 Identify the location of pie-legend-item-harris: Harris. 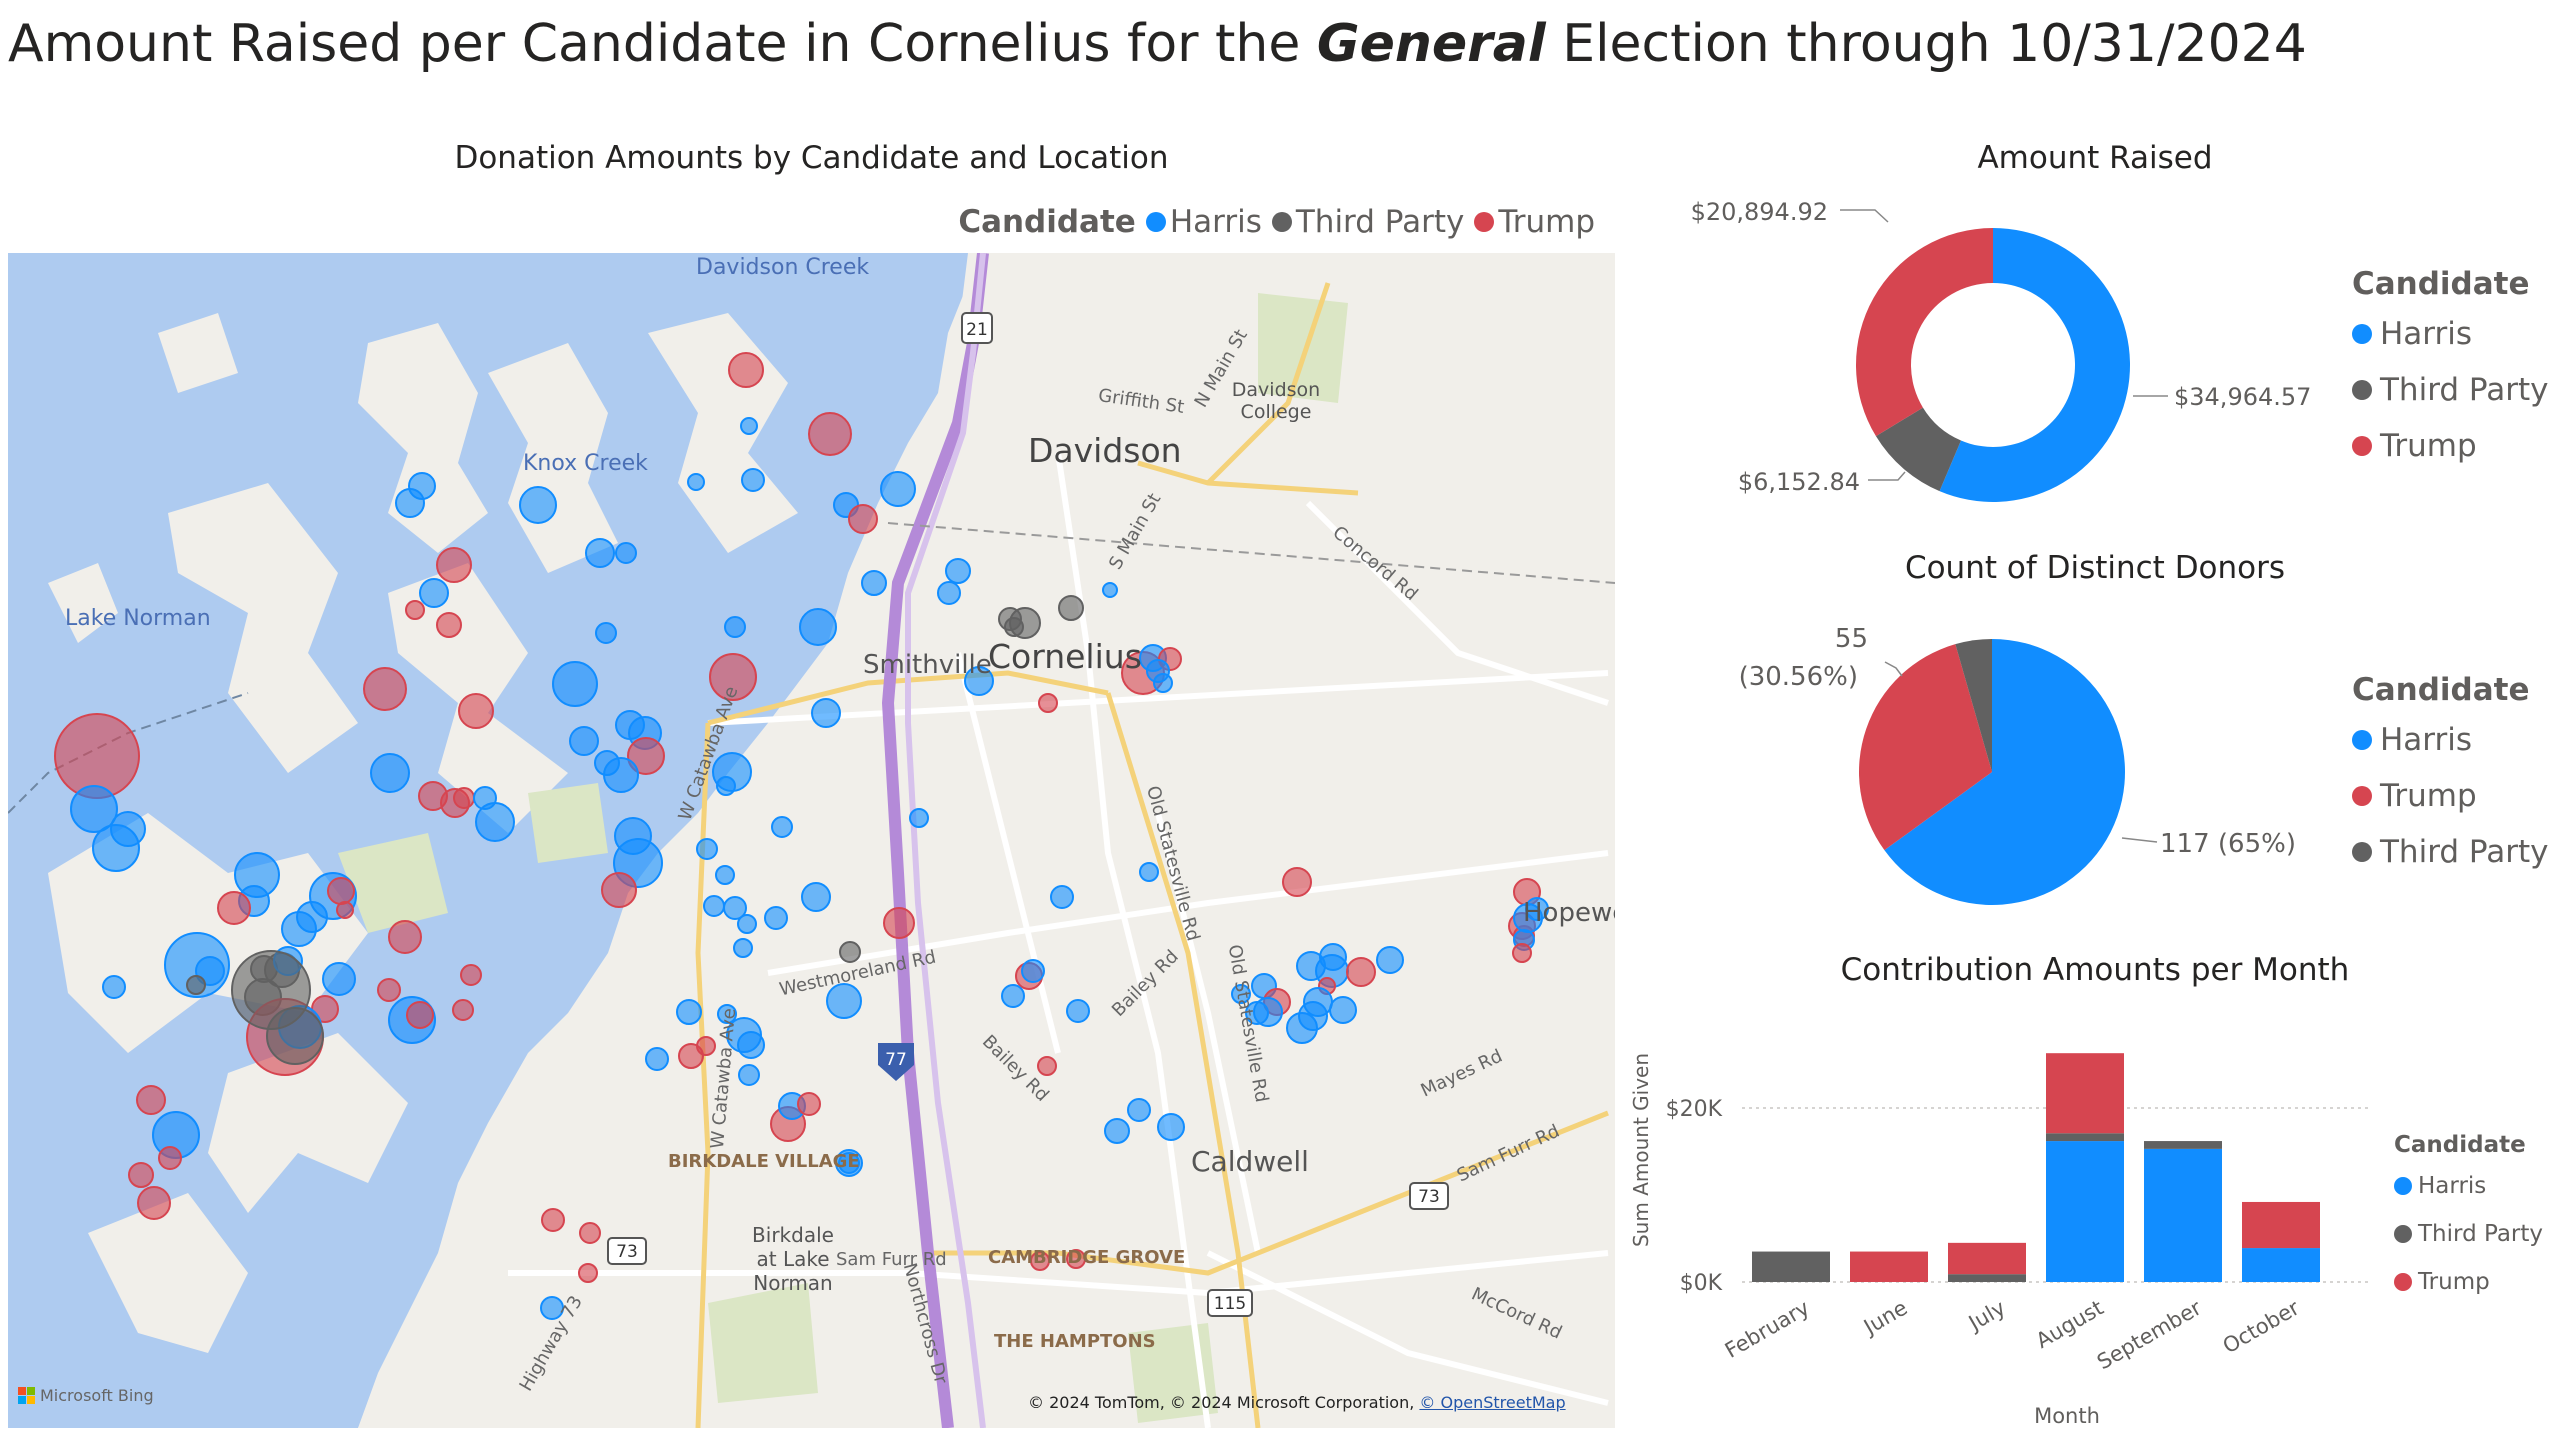
(2450, 740).